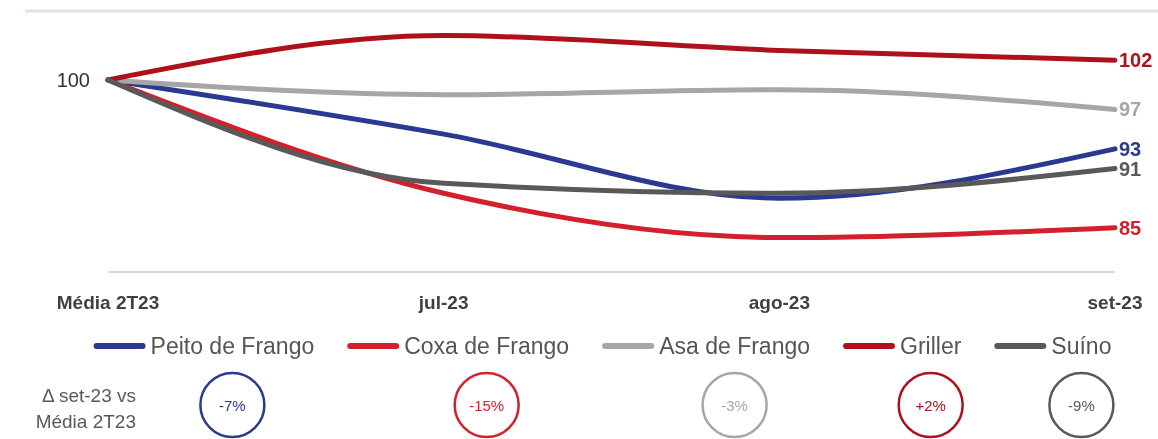 This screenshot has width=1158, height=439. I want to click on text: Δ set-23 vs Média 2T23, so click(85, 408).